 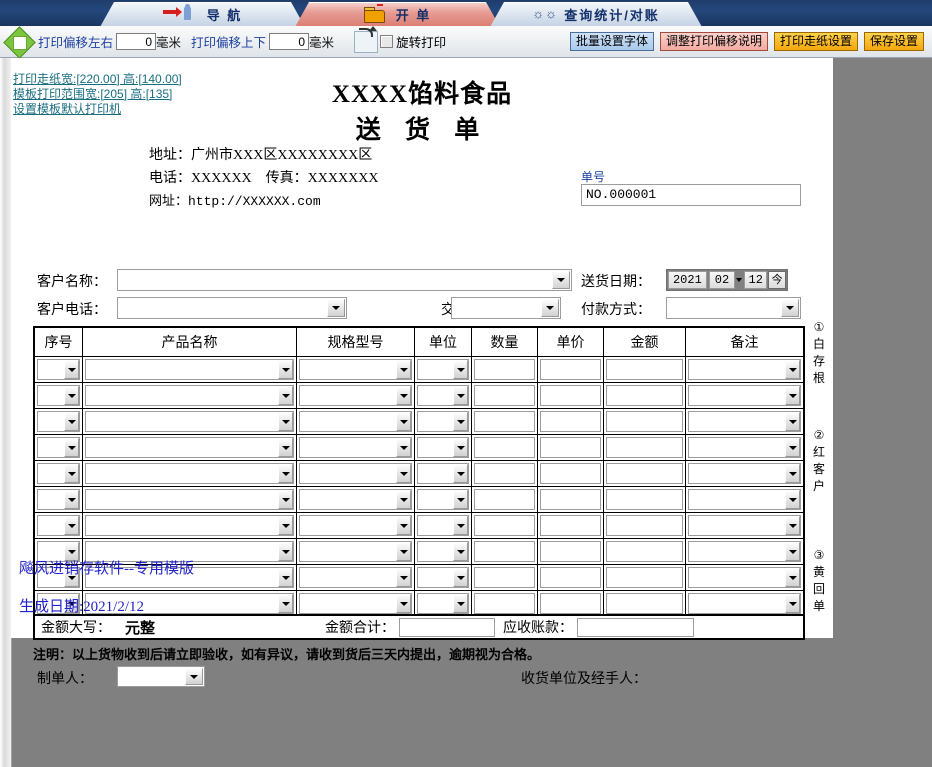 I want to click on receivable-input, so click(x=636, y=627).